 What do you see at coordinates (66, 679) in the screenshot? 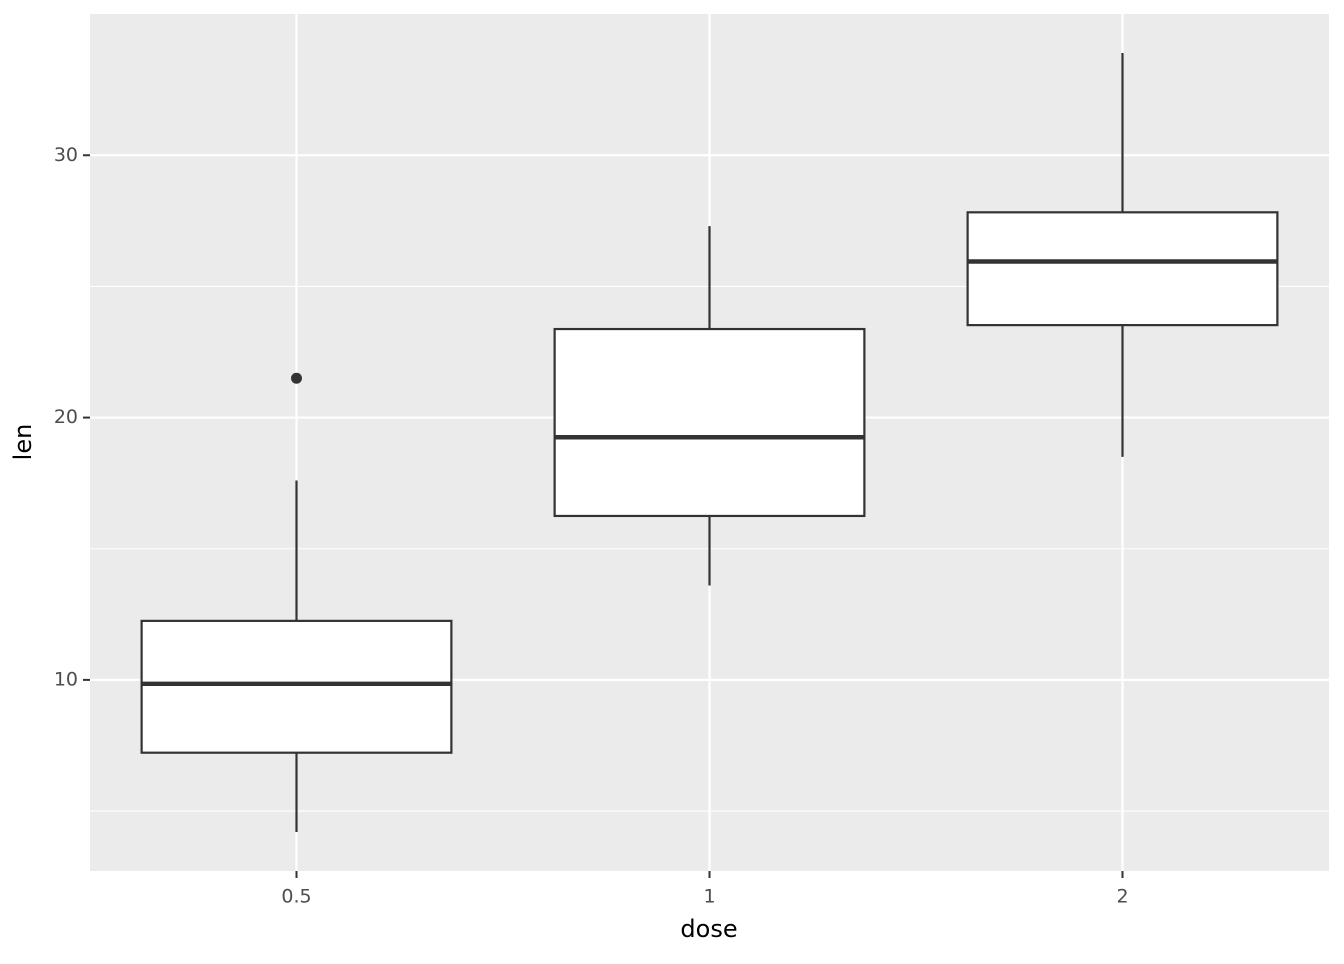
I see `y-tick-label: 10` at bounding box center [66, 679].